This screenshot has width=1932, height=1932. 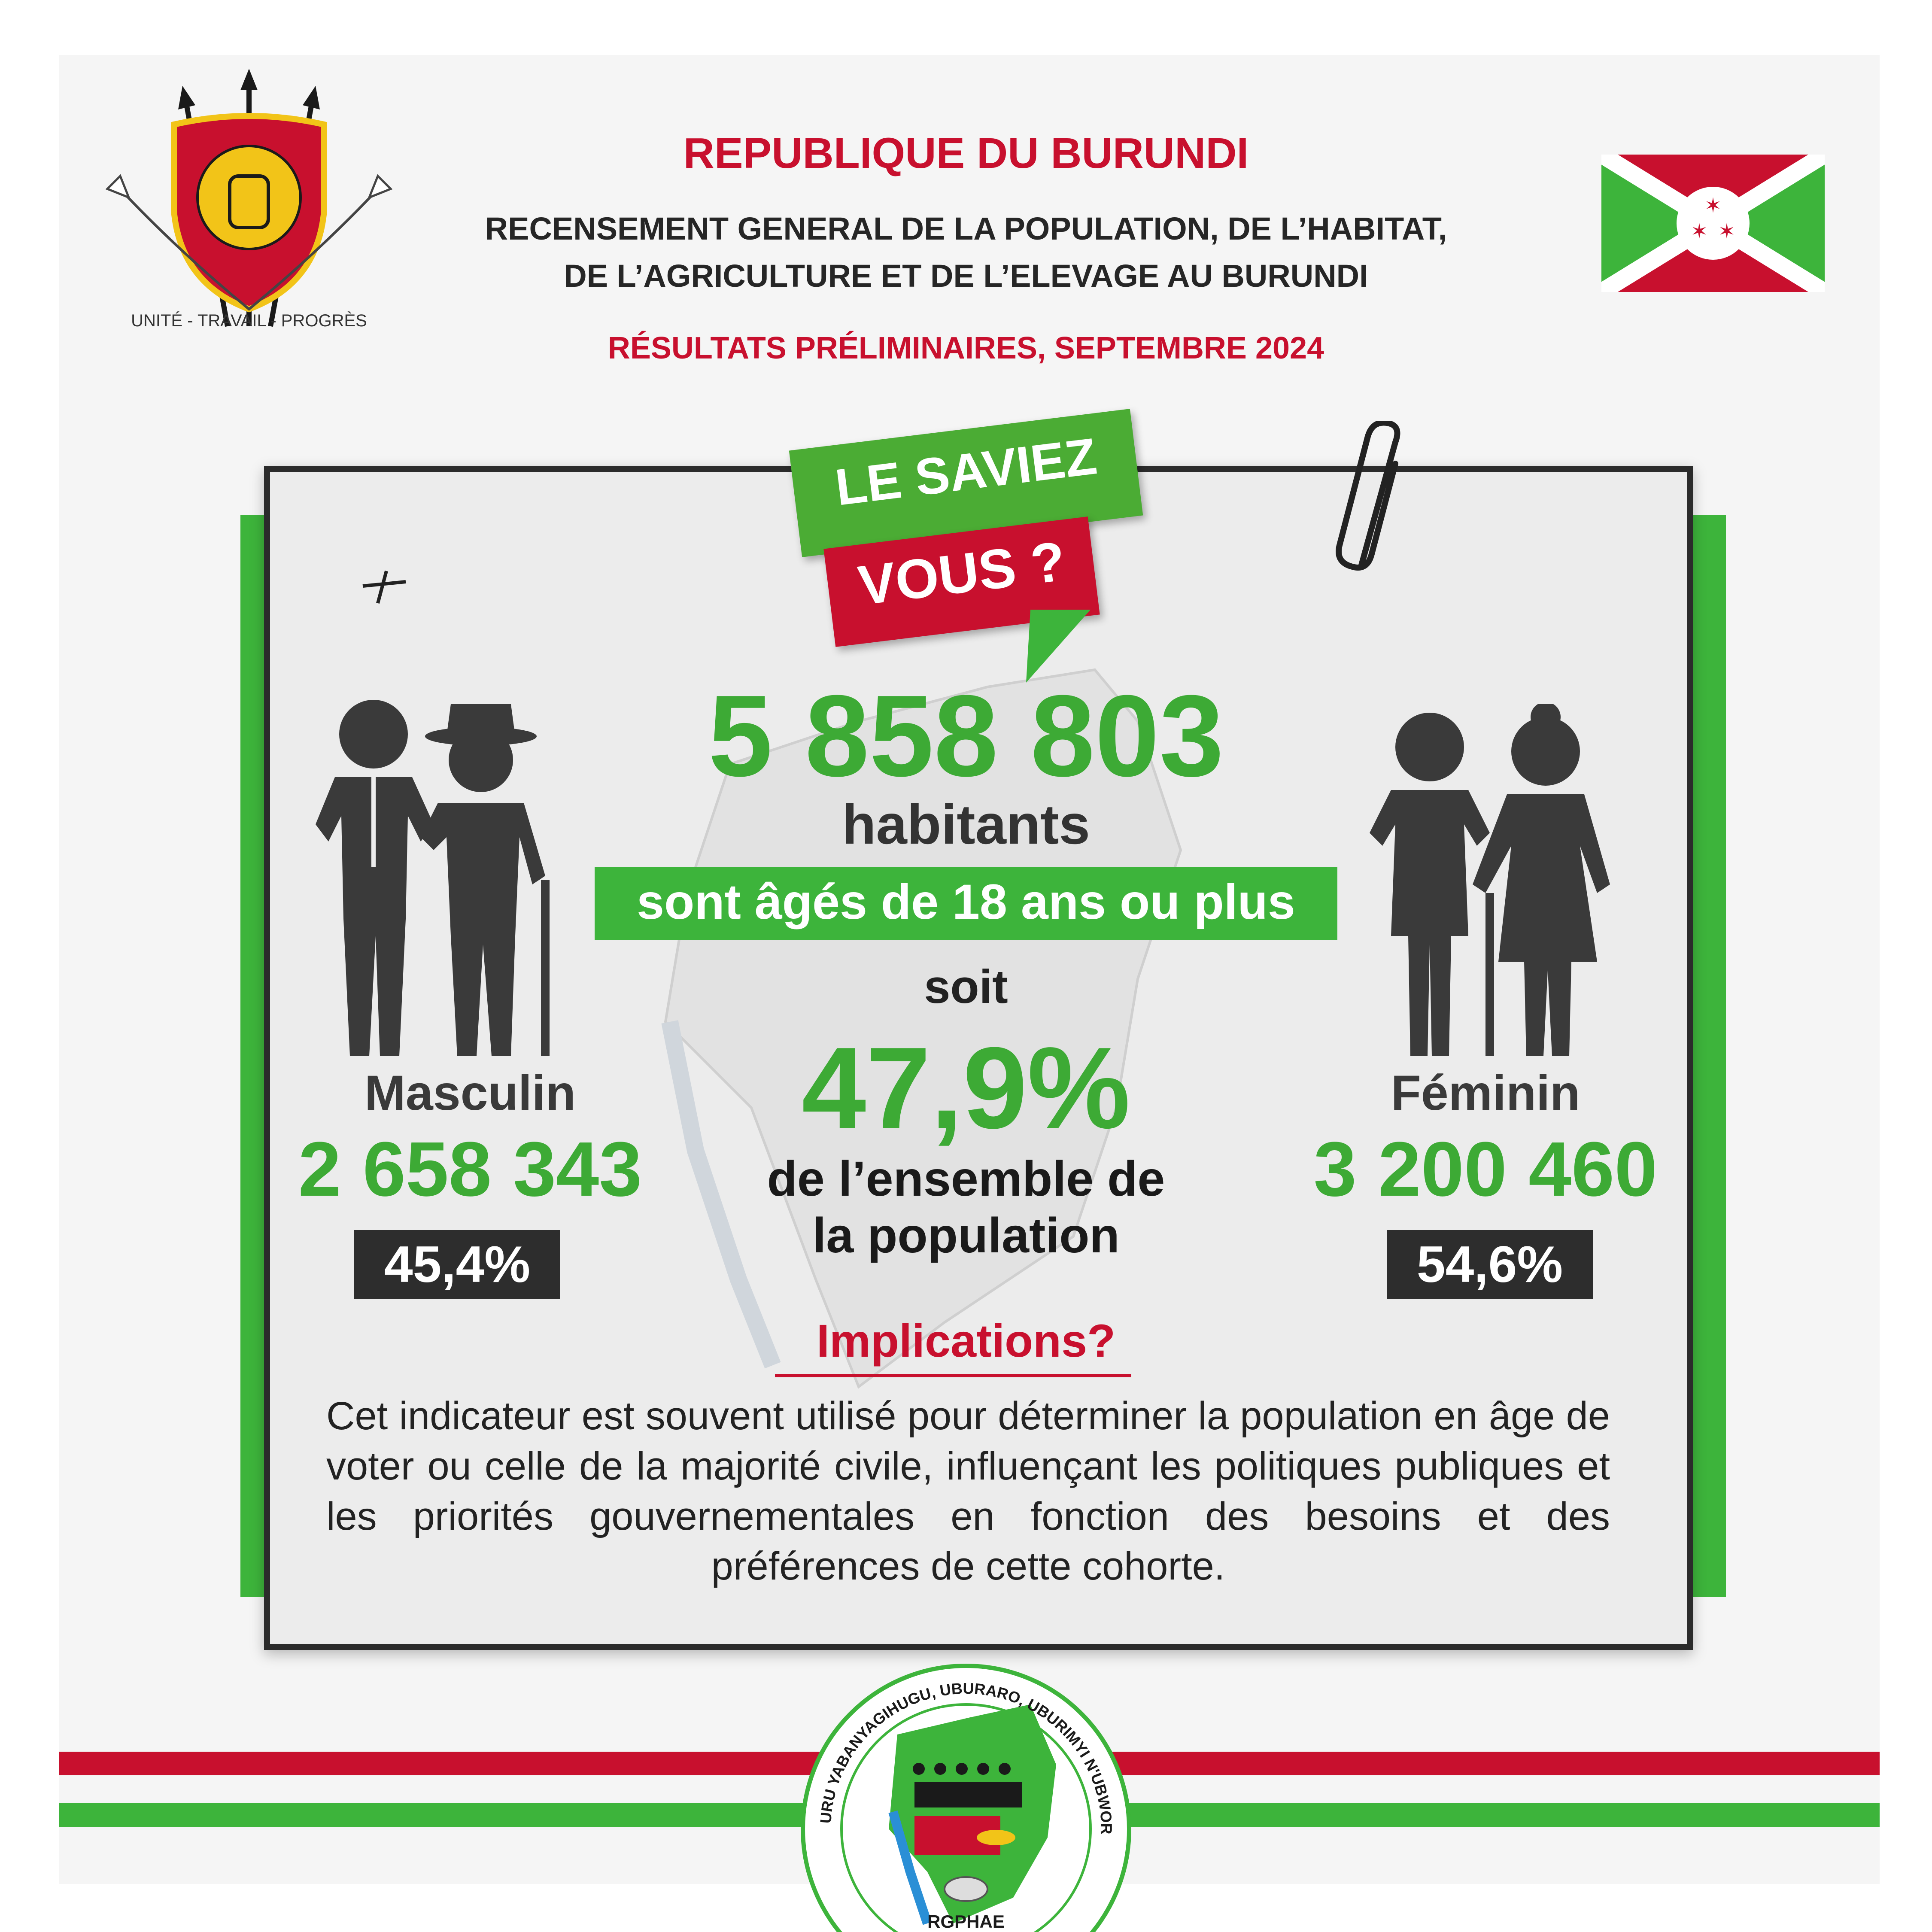 I want to click on republic-title: REPUBLIQUE DU BURUNDI, so click(x=966, y=153).